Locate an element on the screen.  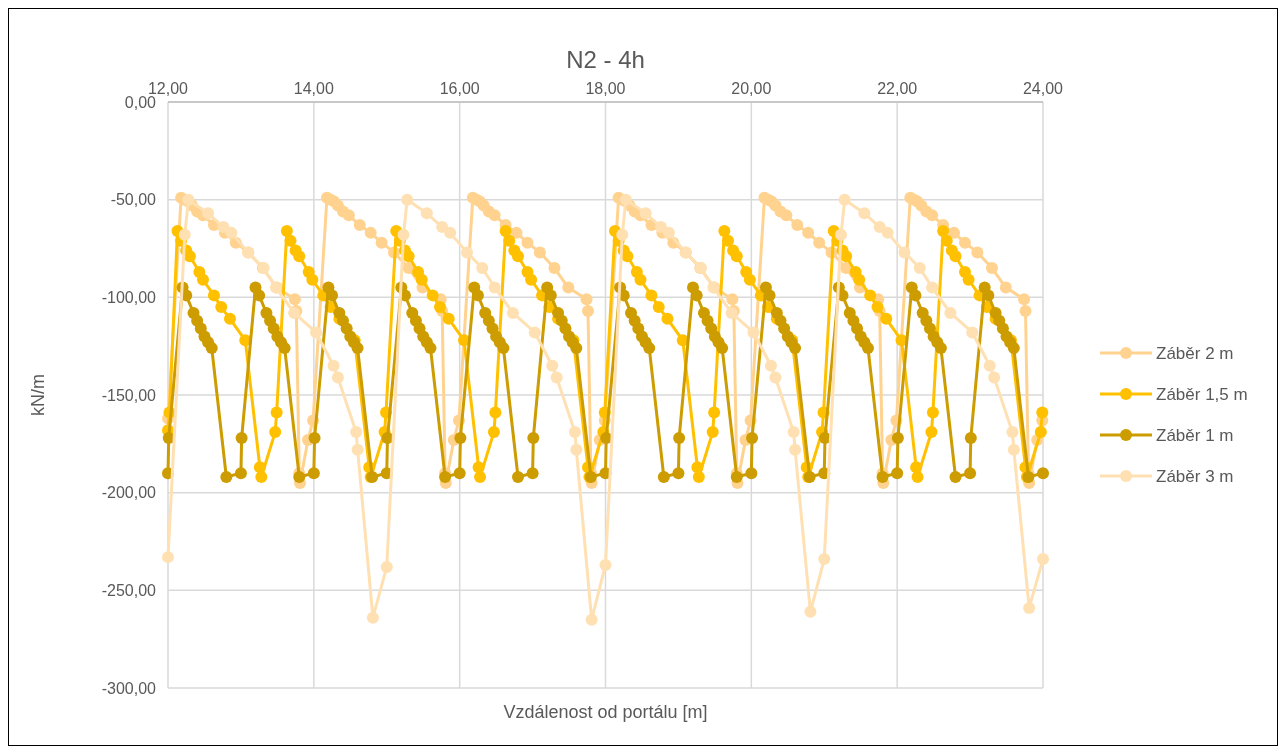
legend-label: Záběr 2 m is located at coordinates (1195, 353).